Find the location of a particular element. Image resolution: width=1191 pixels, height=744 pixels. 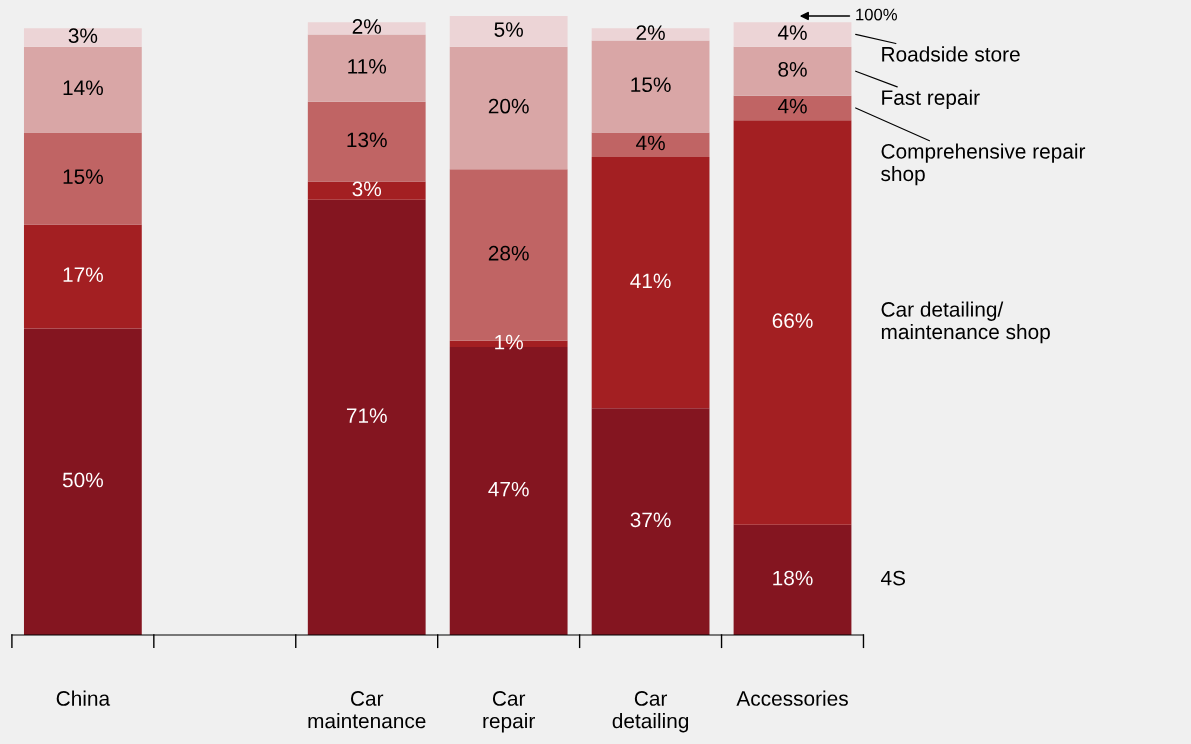

data-label: 20% is located at coordinates (508, 106).